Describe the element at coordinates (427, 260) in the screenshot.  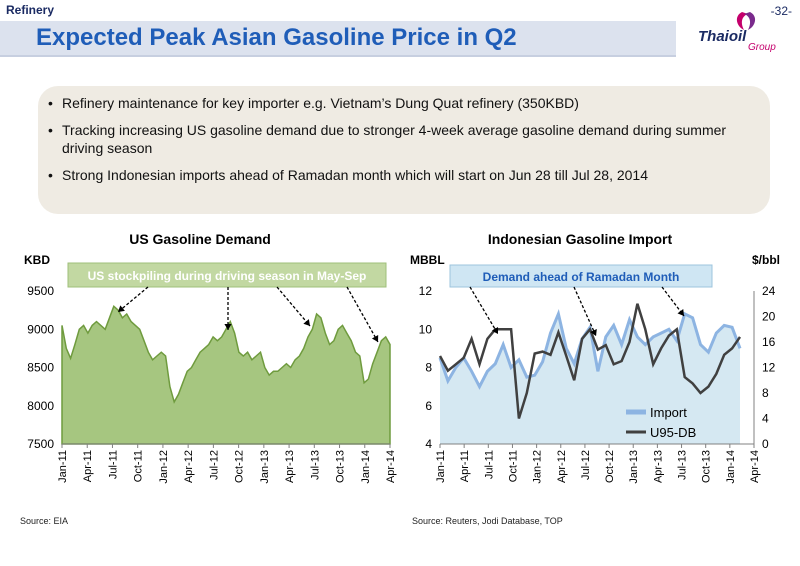
I see `y-axis-label-left: MBBL` at that location.